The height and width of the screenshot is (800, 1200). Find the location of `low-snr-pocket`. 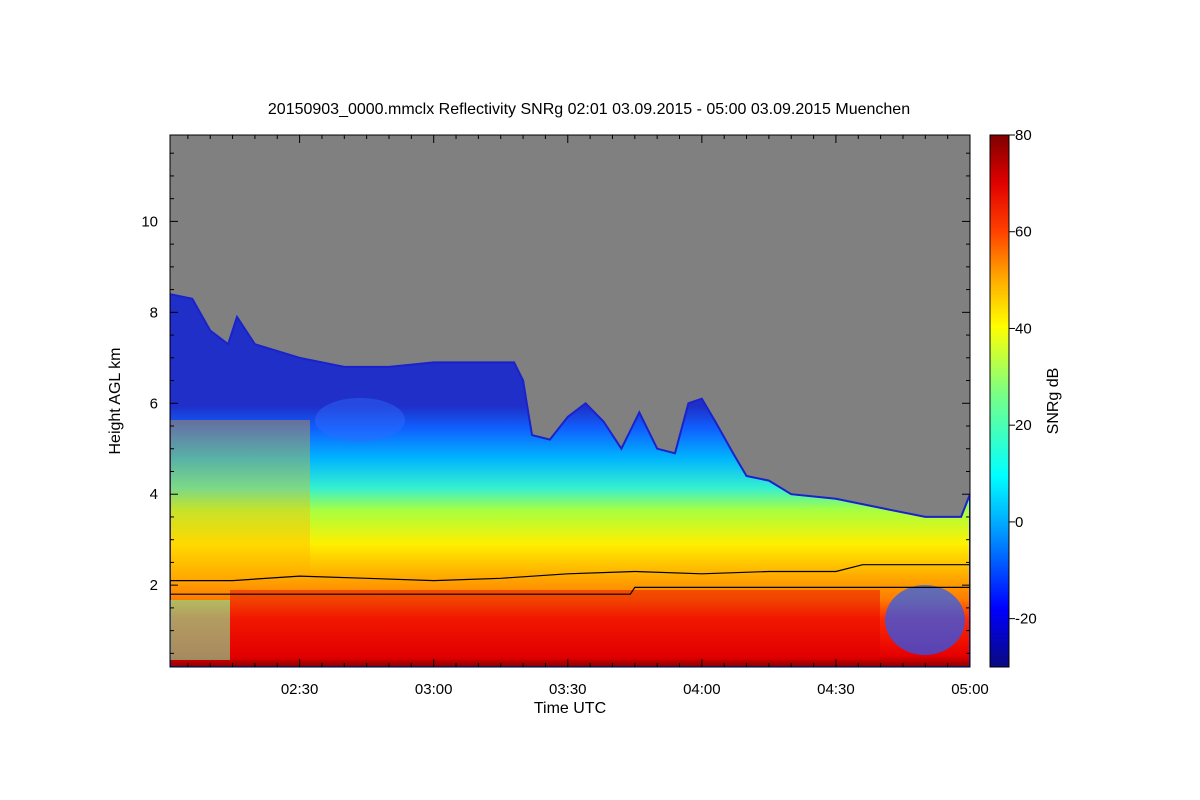

low-snr-pocket is located at coordinates (360, 420).